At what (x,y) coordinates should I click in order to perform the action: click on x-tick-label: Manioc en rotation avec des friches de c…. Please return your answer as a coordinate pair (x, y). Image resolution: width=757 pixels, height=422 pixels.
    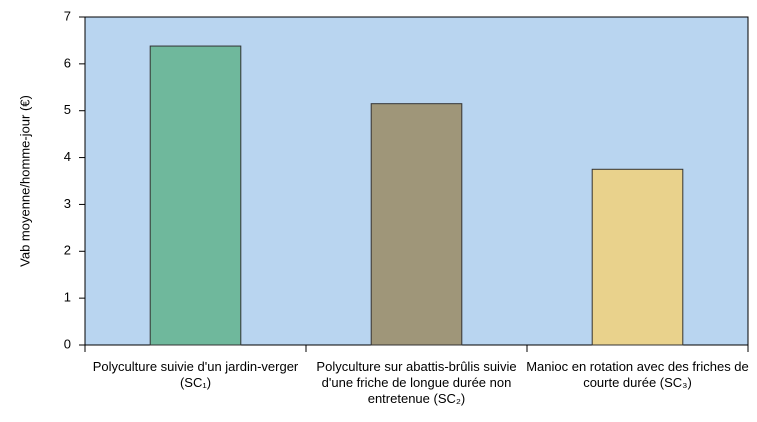
    Looking at the image, I should click on (637, 374).